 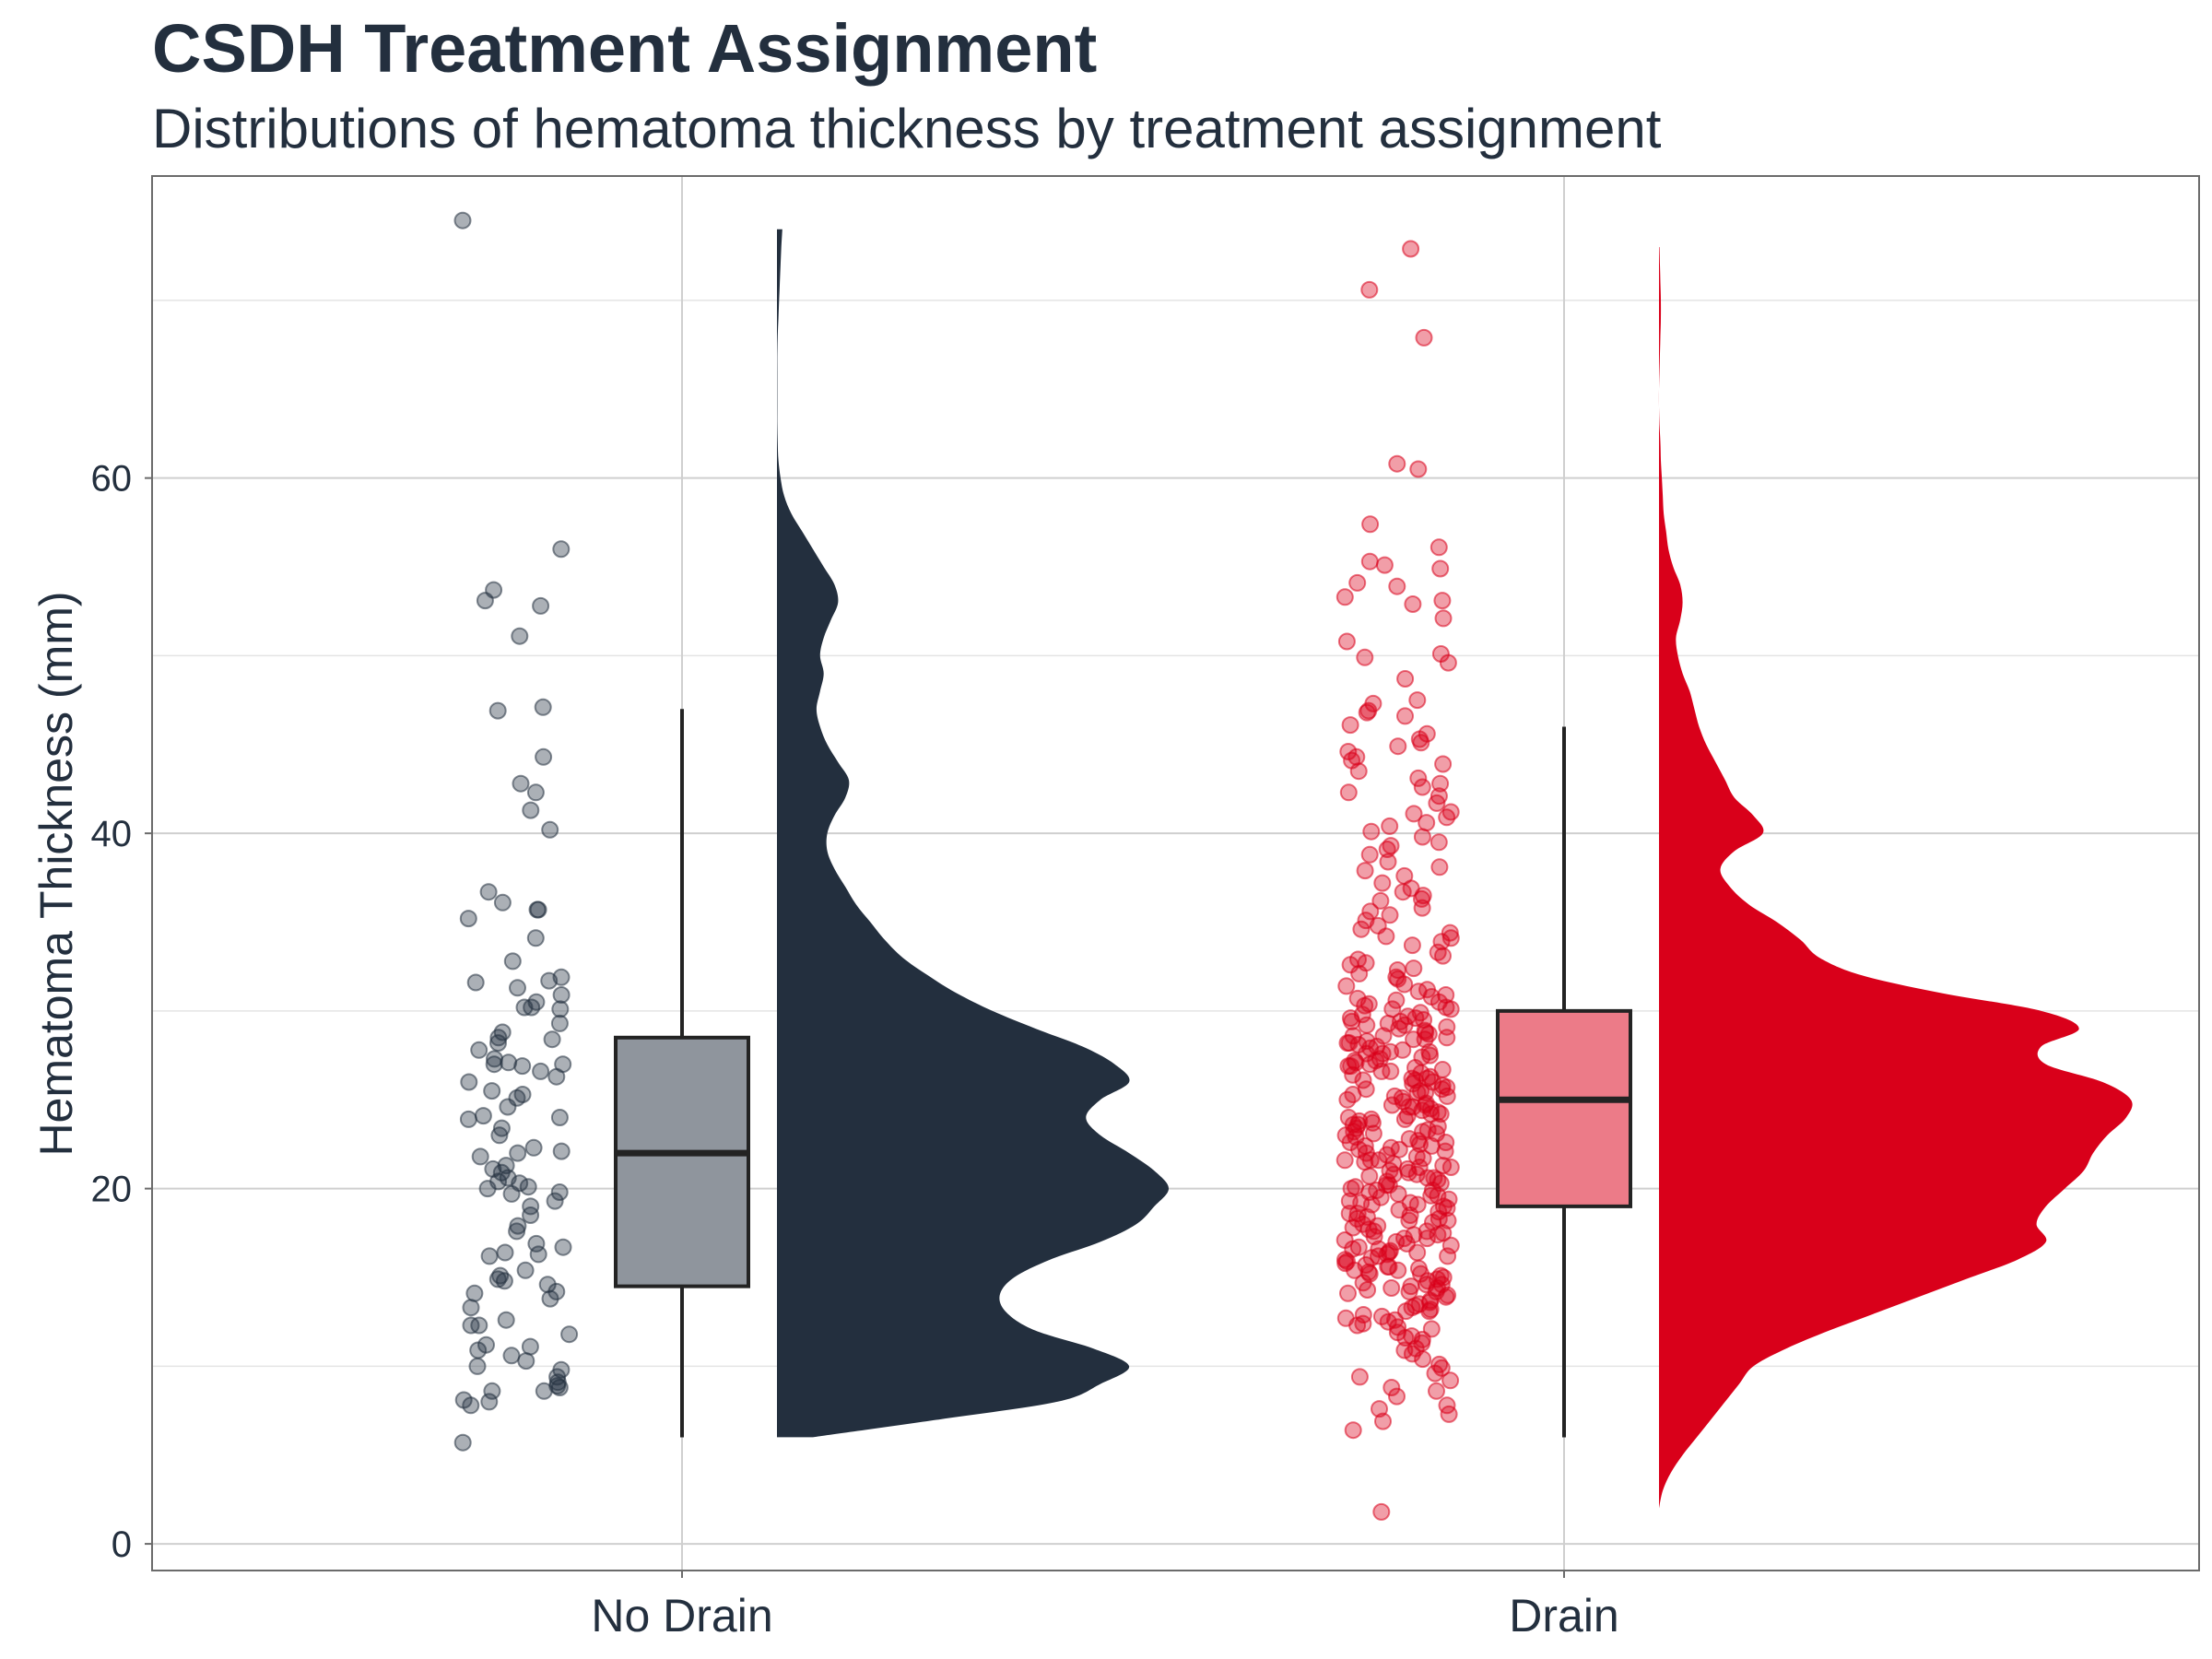 I want to click on y-tick-label: 60, so click(x=112, y=479).